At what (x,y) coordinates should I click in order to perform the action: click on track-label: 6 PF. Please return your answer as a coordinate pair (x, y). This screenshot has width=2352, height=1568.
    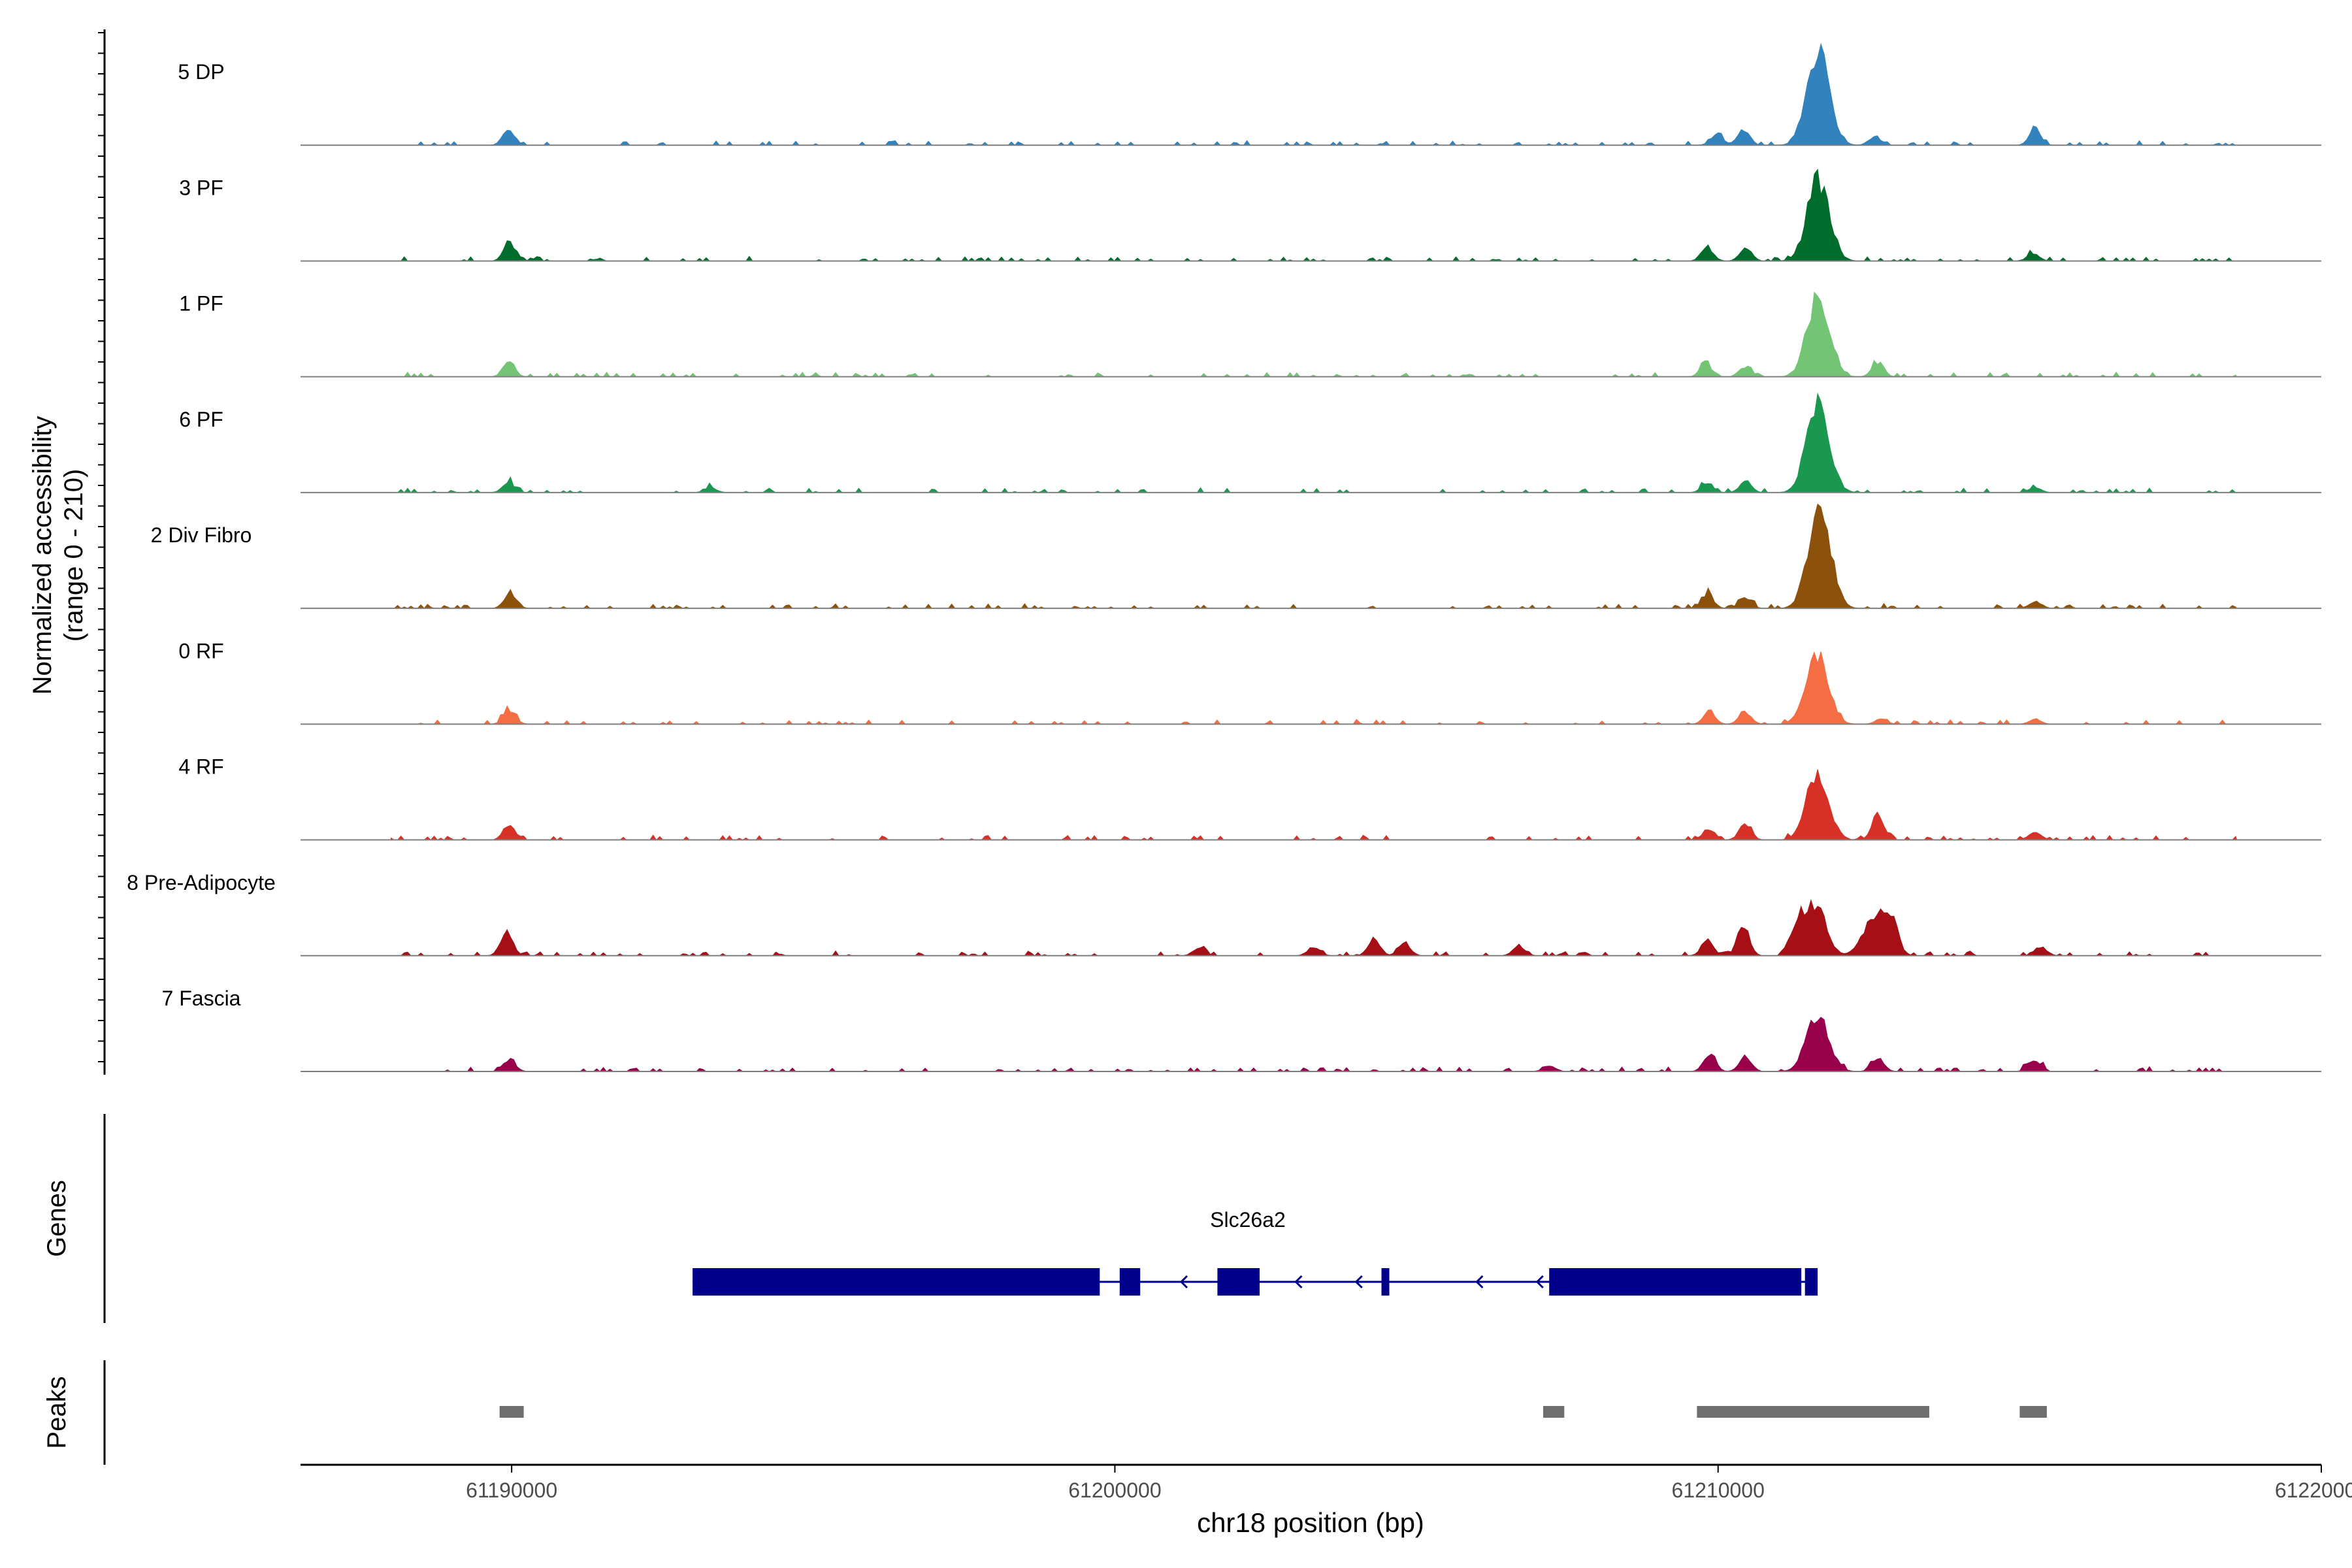
    Looking at the image, I should click on (201, 419).